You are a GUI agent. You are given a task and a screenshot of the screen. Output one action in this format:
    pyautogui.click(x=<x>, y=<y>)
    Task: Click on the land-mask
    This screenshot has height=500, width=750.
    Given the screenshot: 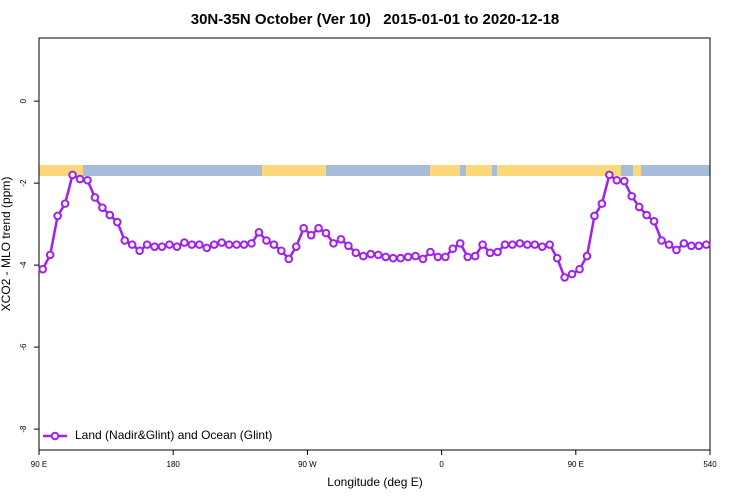 What is the action you would take?
    pyautogui.click(x=374, y=170)
    